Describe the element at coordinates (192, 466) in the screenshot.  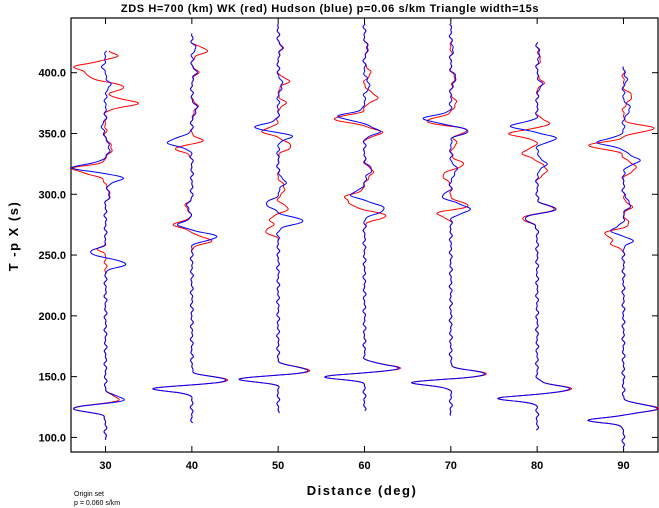
I see `x-tick-label: 40` at that location.